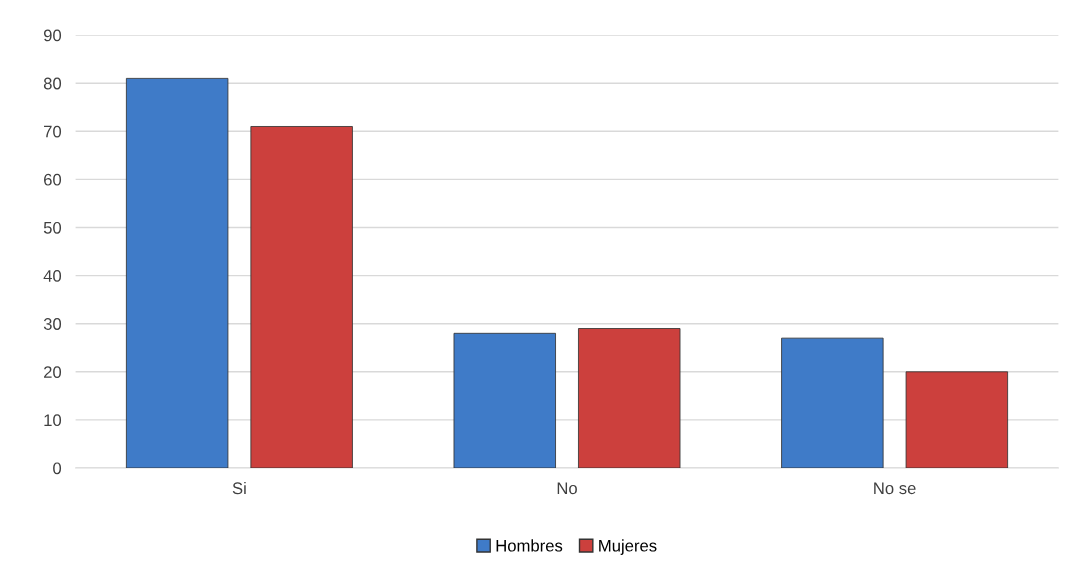 Image resolution: width=1080 pixels, height=585 pixels. Describe the element at coordinates (53, 179) in the screenshot. I see `y-tick-label: 60` at that location.